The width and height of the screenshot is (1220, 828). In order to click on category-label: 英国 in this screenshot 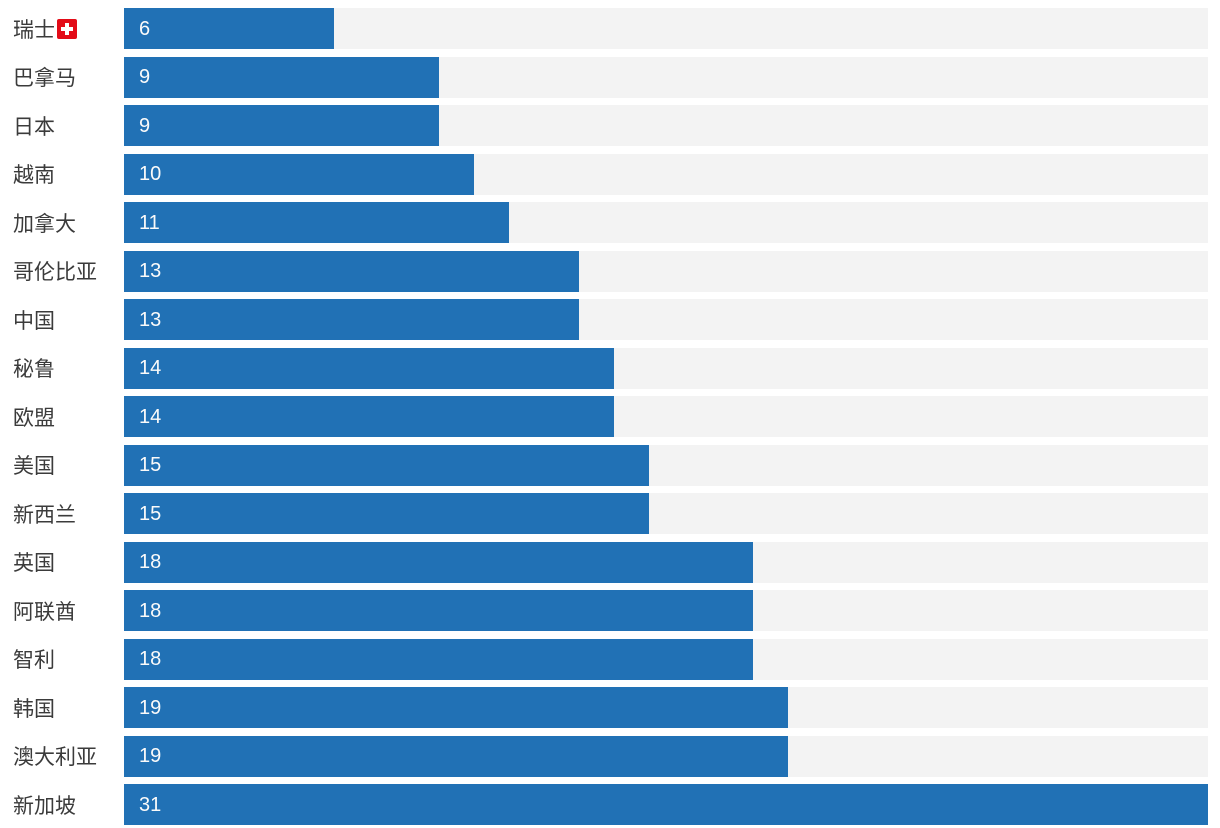, I will do `click(62, 562)`.